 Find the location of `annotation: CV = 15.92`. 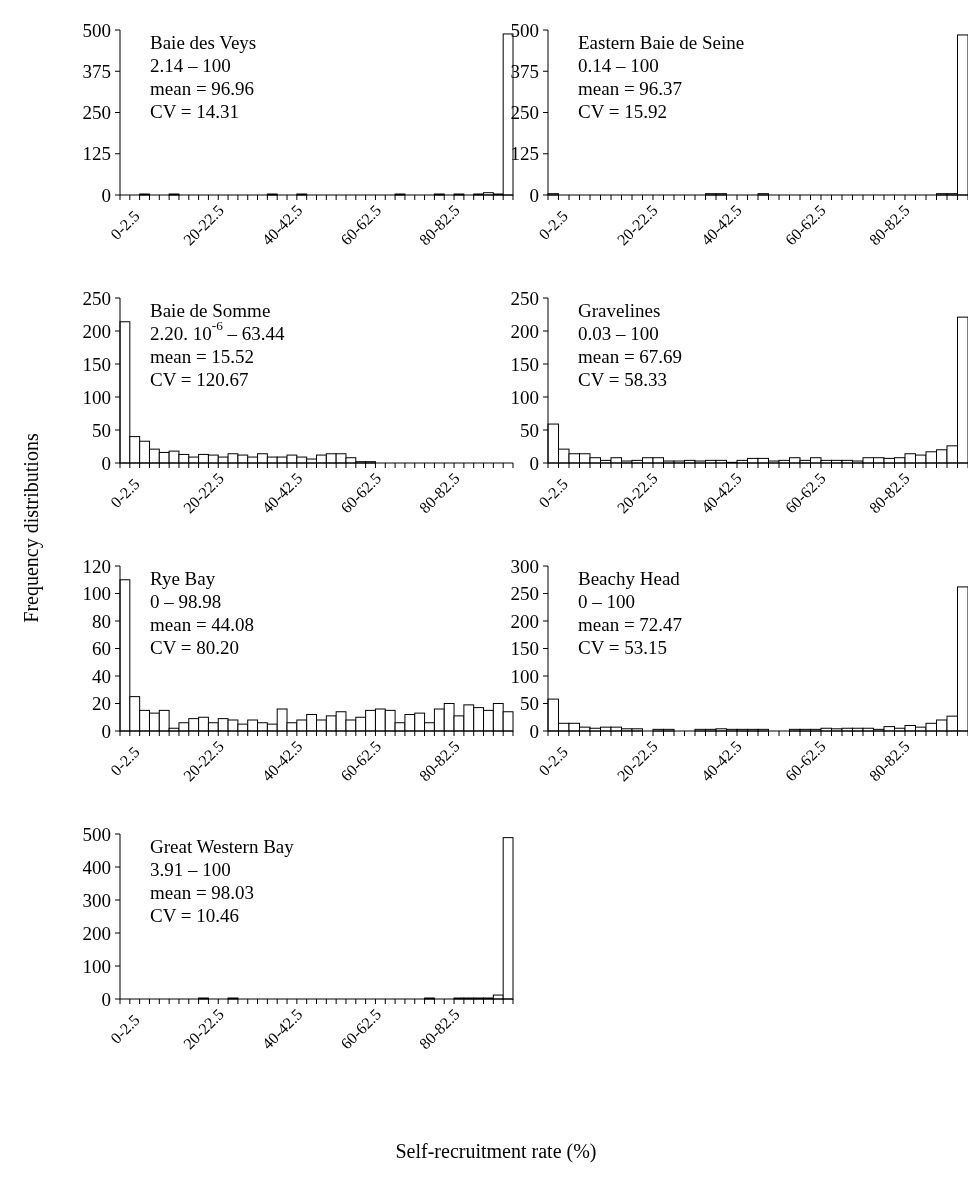

annotation: CV = 15.92 is located at coordinates (623, 111).